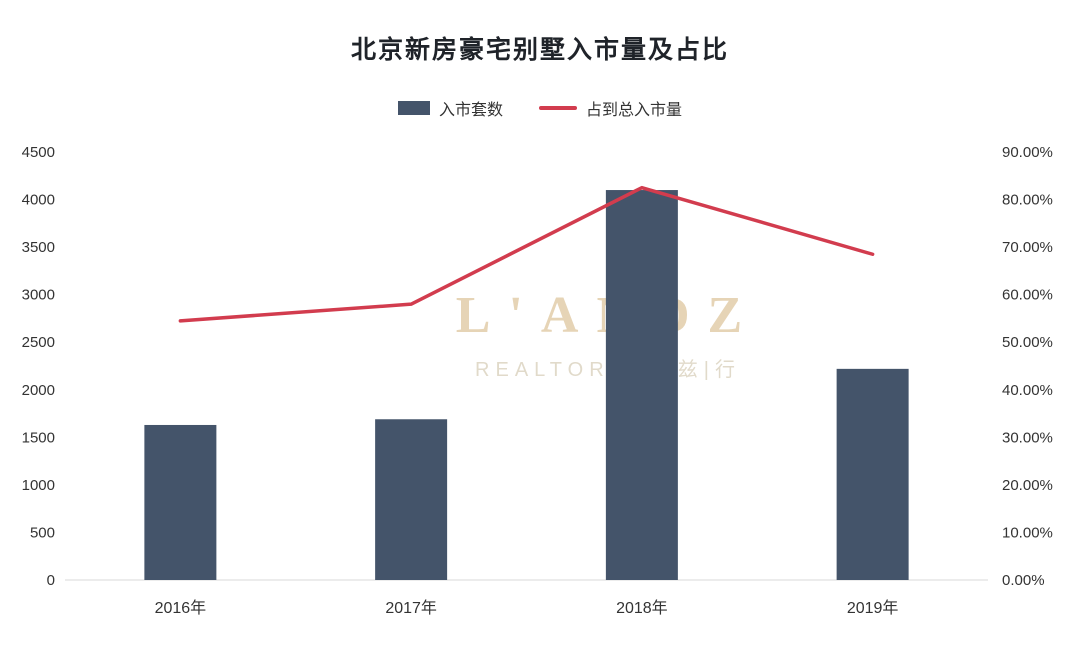  Describe the element at coordinates (558, 108) in the screenshot. I see `line-swatch-icon` at that location.